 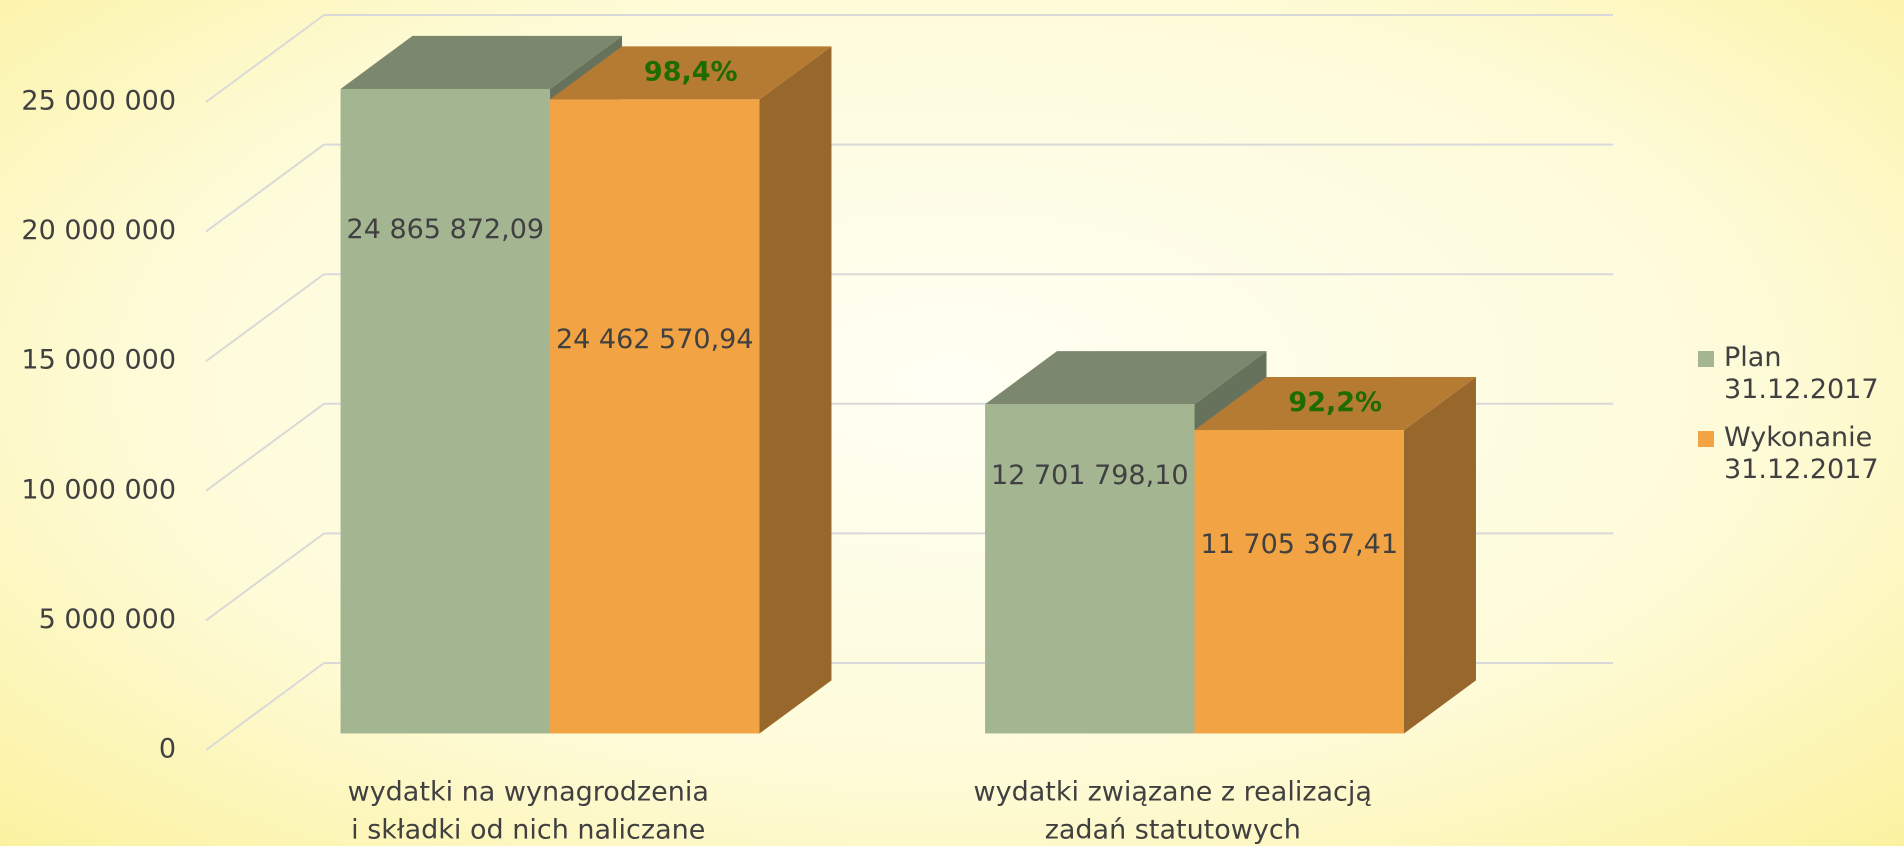 I want to click on data-label: 12 701 798,10, so click(x=1090, y=475).